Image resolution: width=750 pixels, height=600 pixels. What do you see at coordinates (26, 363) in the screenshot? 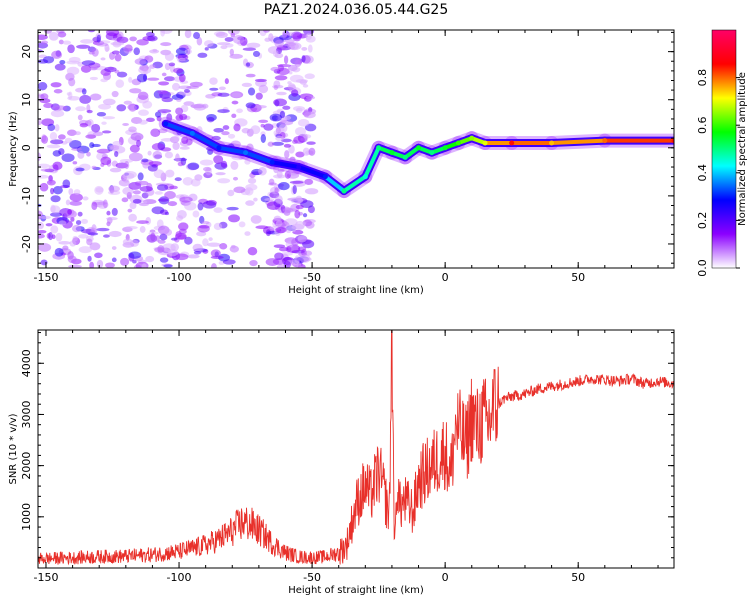
I see `snr-y-tick-label: 4000` at bounding box center [26, 363].